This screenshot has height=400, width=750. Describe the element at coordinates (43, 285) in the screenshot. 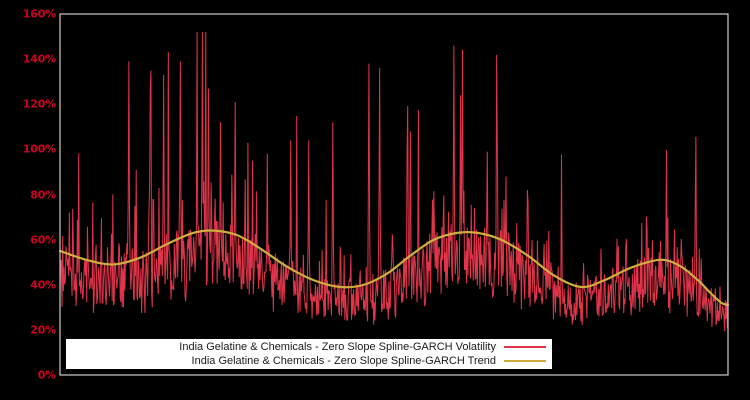

I see `y-axis-tick-40pct: 40%` at that location.